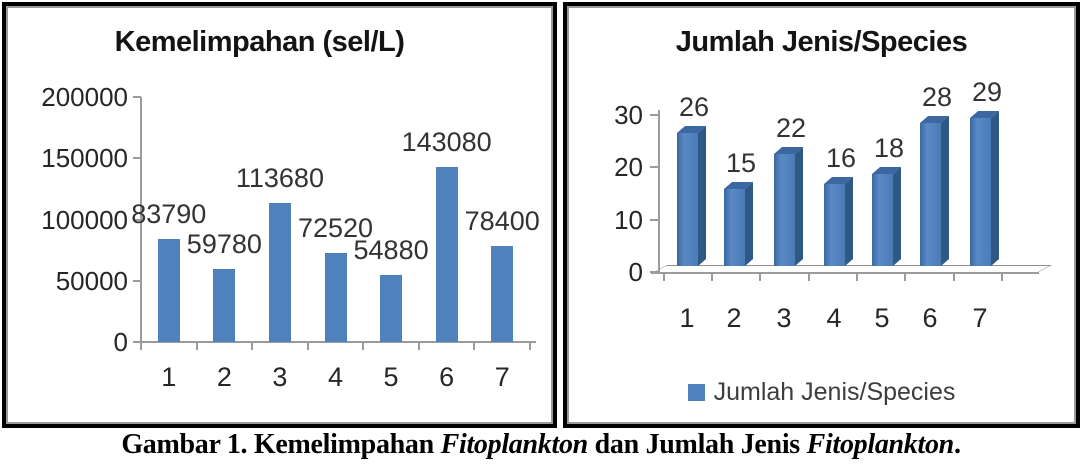 Image resolution: width=1082 pixels, height=472 pixels. Describe the element at coordinates (834, 392) in the screenshot. I see `legend-label: Jumlah Jenis/Species` at that location.